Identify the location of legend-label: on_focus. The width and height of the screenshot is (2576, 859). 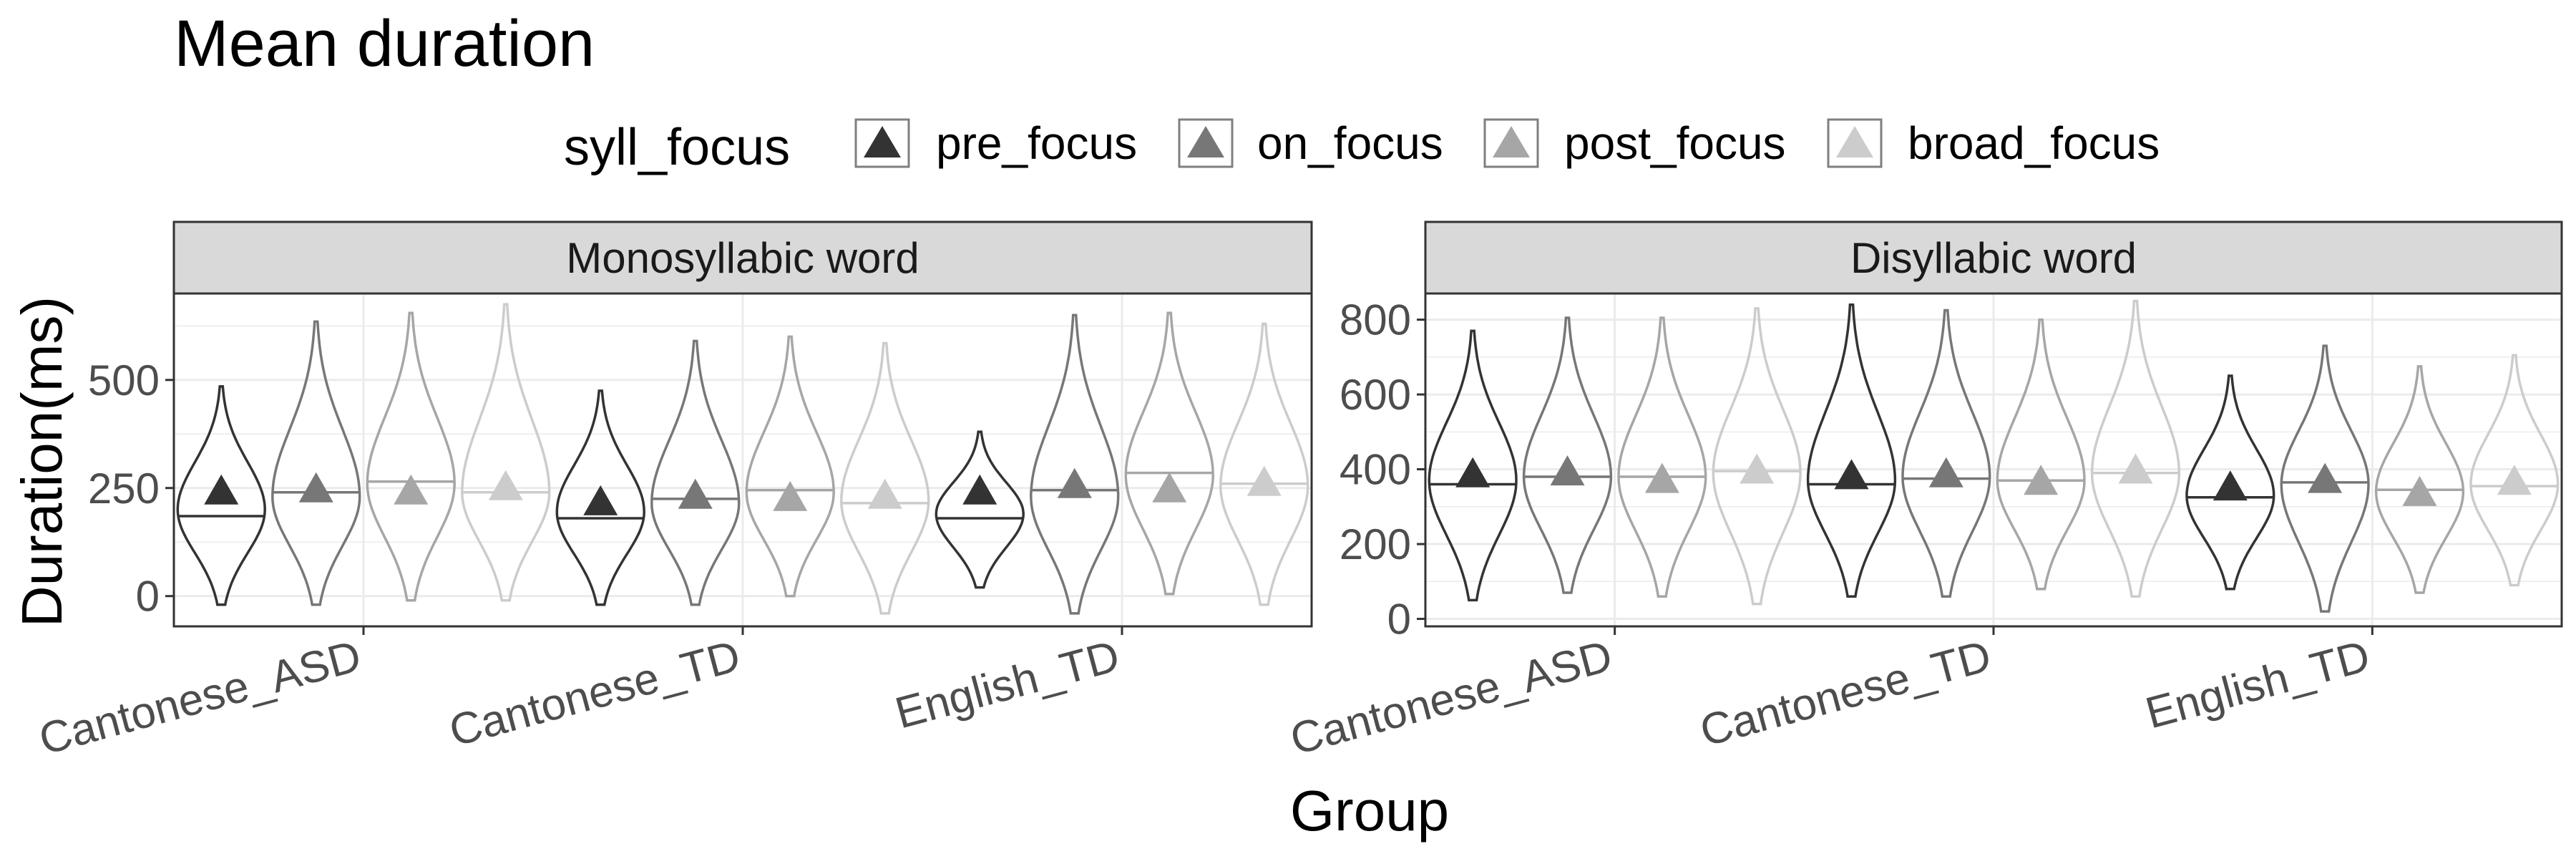
(1350, 143).